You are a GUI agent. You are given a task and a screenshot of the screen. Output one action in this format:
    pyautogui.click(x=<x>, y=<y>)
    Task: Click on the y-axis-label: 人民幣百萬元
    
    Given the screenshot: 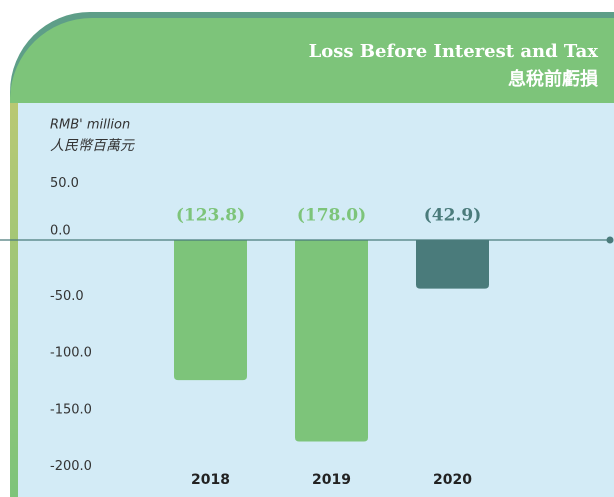 What is the action you would take?
    pyautogui.click(x=92, y=146)
    